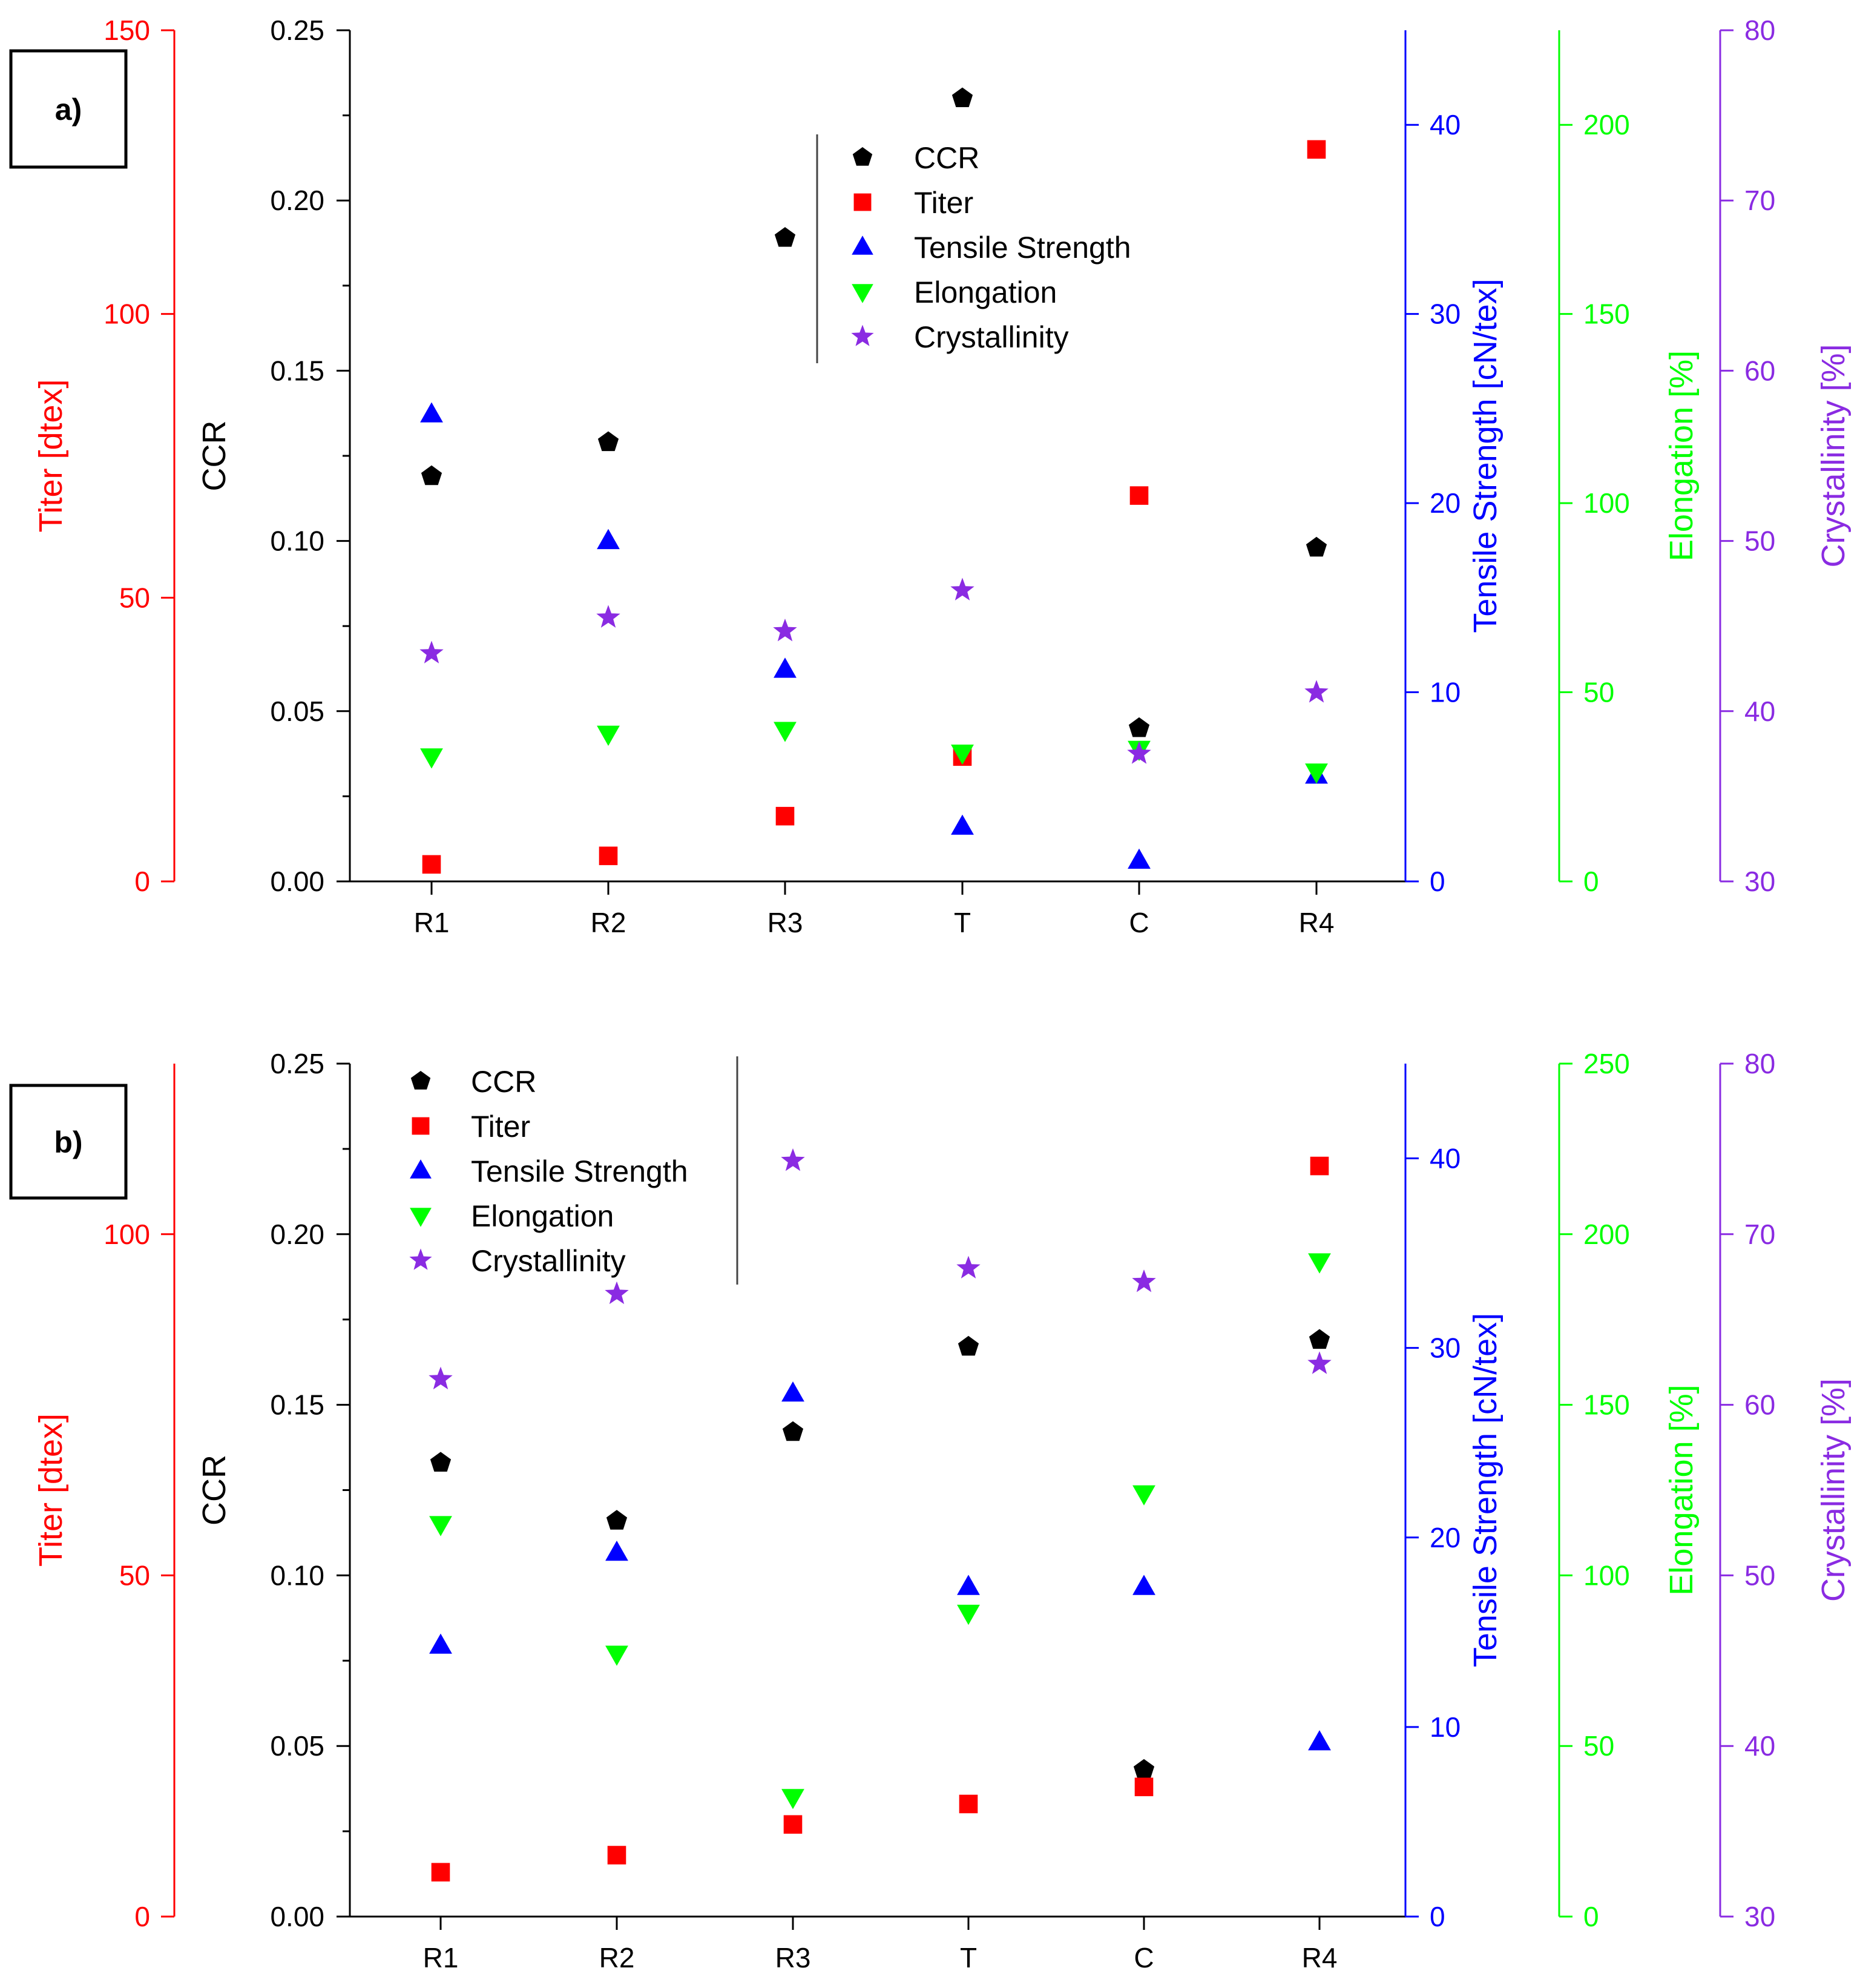 The height and width of the screenshot is (1988, 1860). Describe the element at coordinates (68, 1142) in the screenshot. I see `panel-b-label-box` at that location.